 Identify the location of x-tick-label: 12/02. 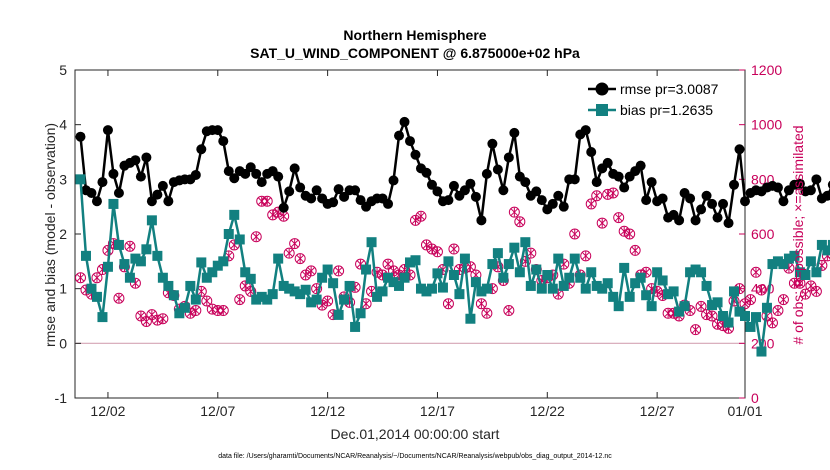
(107, 411).